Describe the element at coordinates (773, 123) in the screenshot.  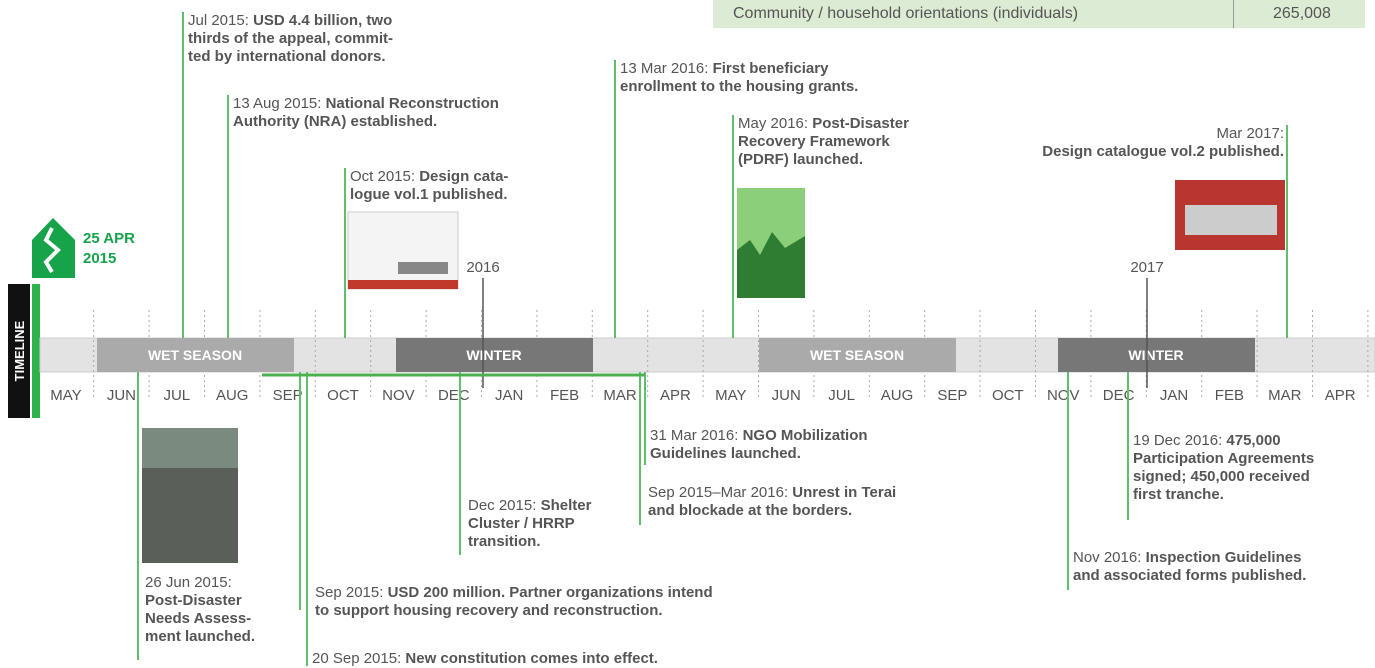
I see `event-date: May 2016:` at that location.